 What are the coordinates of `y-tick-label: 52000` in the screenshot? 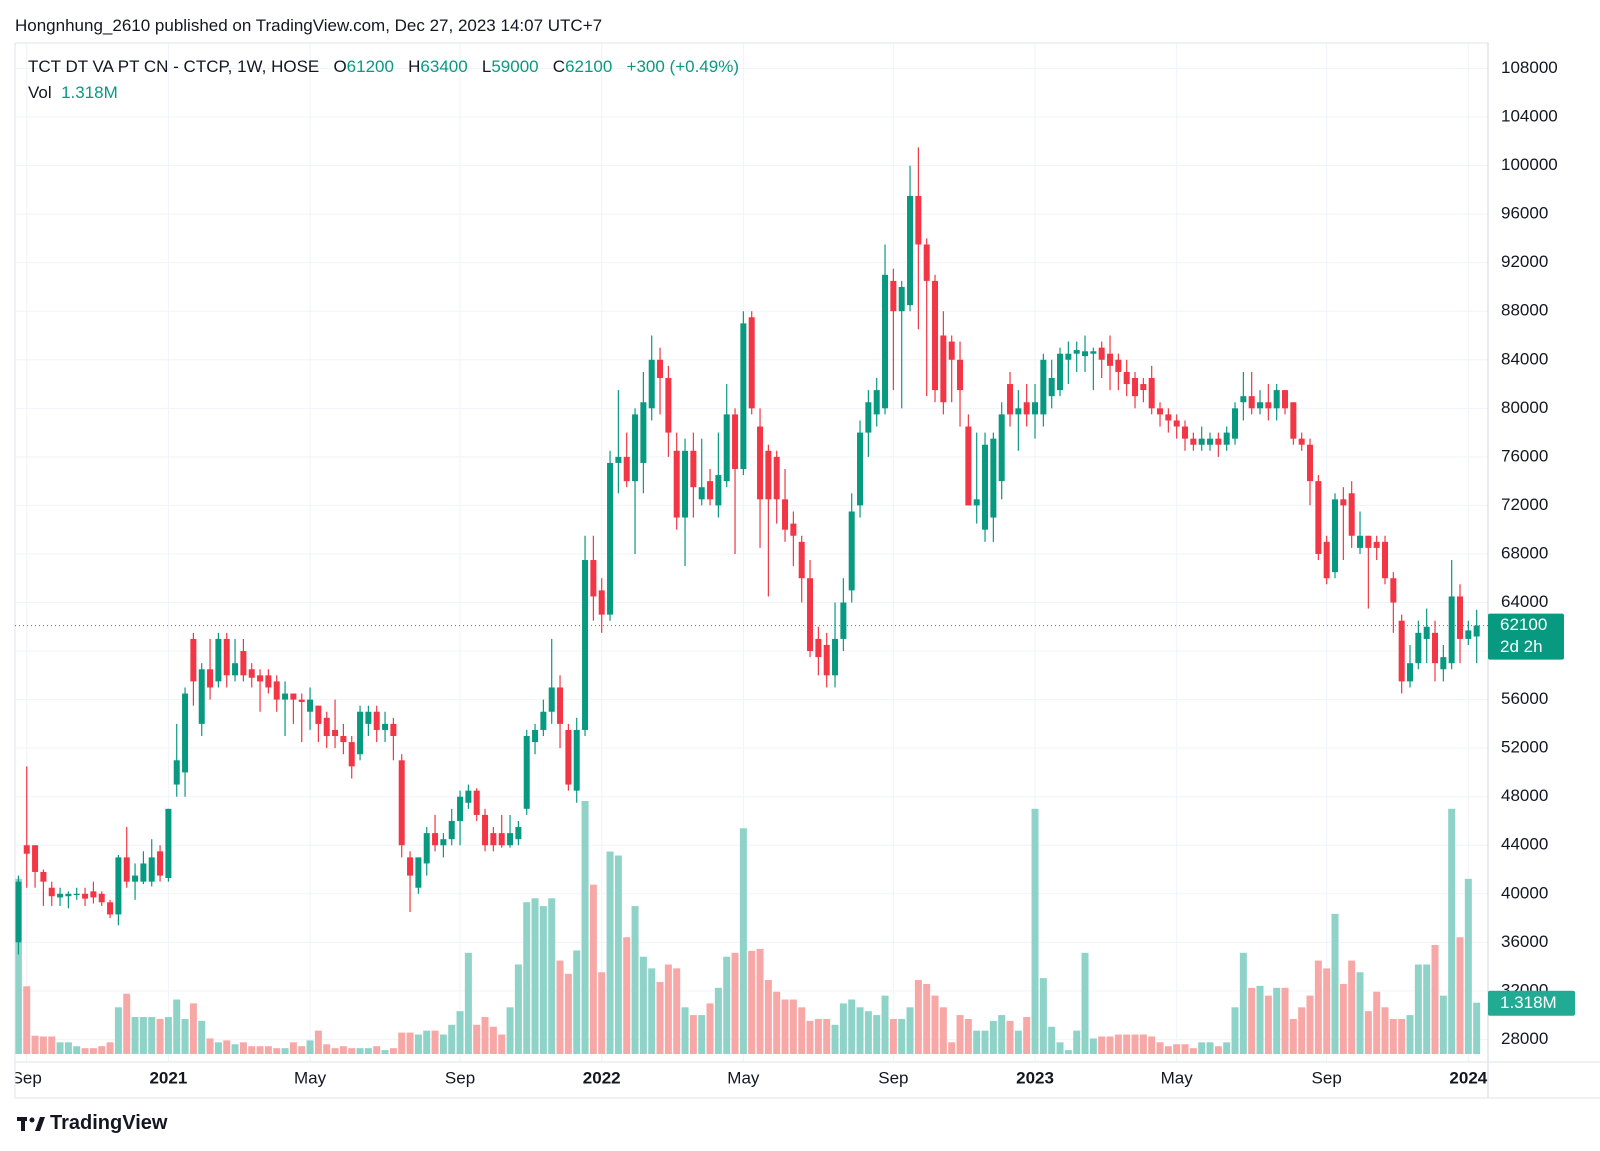 It's located at (1524, 747).